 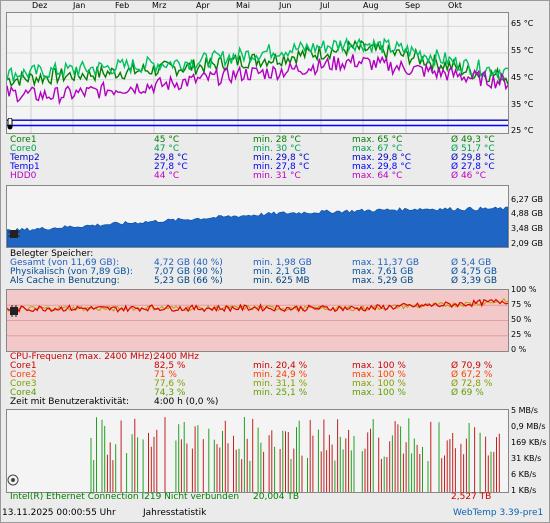 I want to click on cpu-axis-label: 50 %, so click(x=521, y=319).